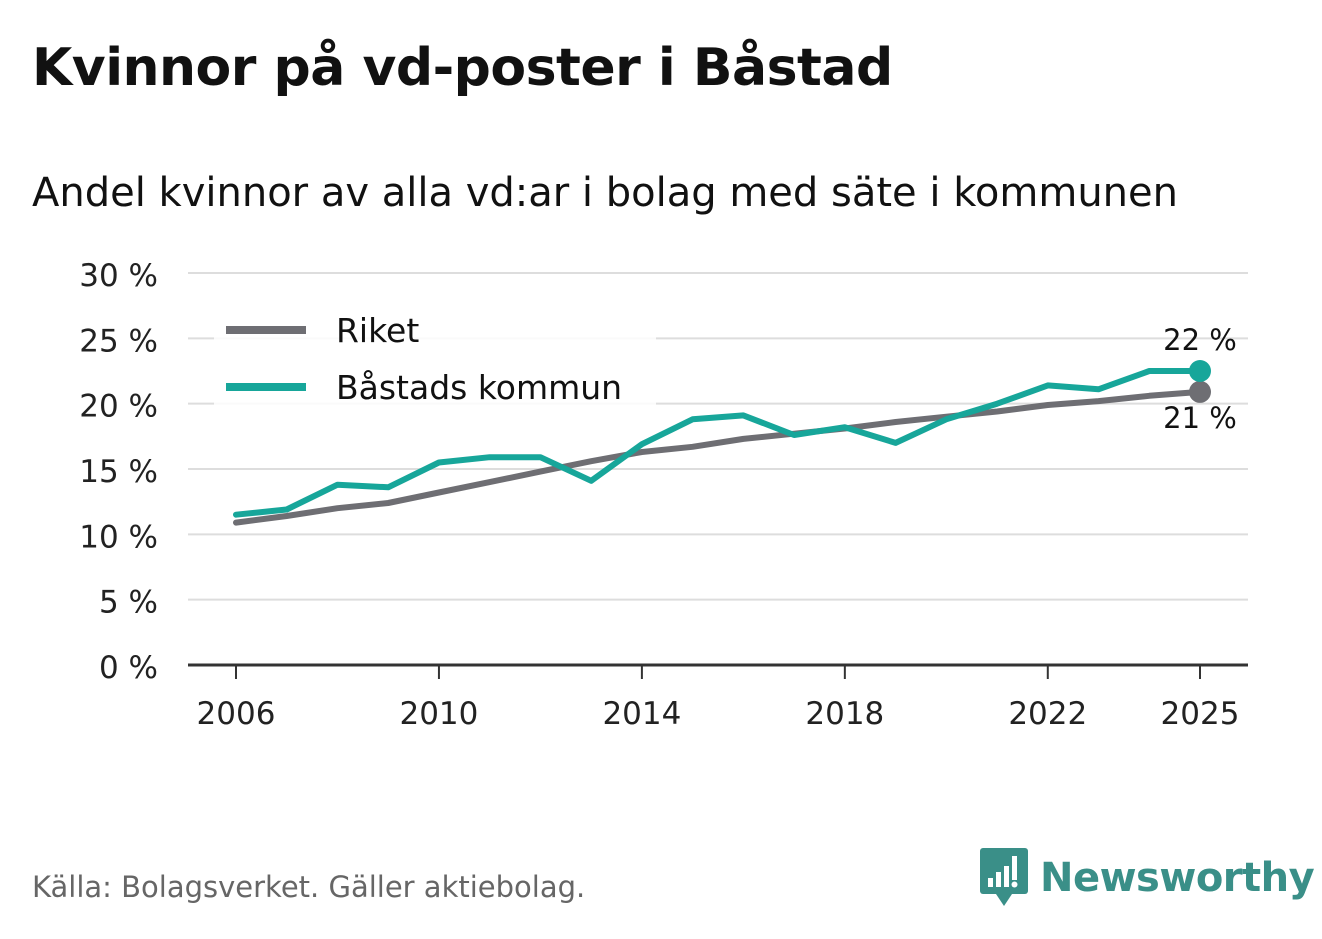  What do you see at coordinates (118, 341) in the screenshot?
I see `y-tick-label: 25 %` at bounding box center [118, 341].